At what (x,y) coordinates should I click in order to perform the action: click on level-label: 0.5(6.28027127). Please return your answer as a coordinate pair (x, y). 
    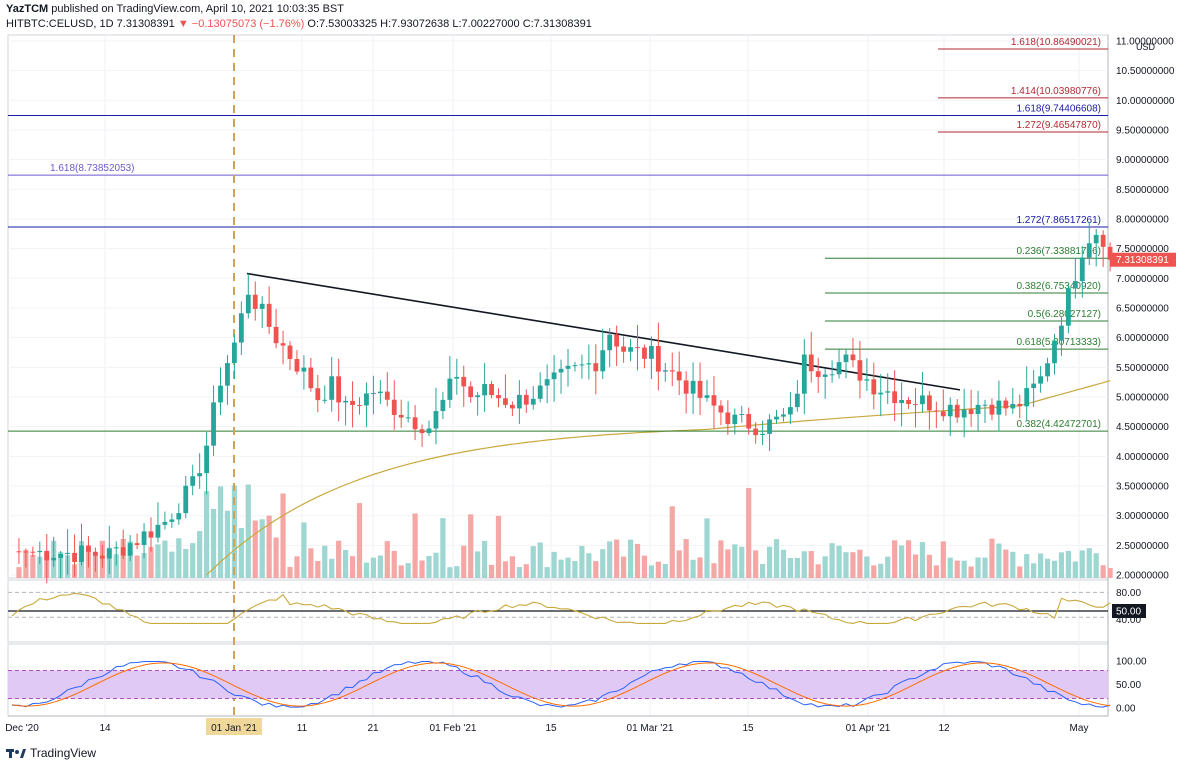
    Looking at the image, I should click on (1064, 314).